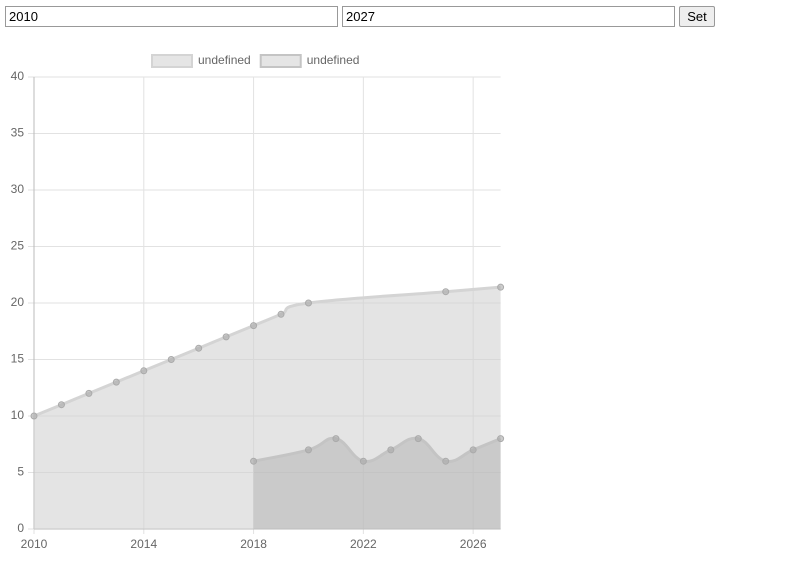  Describe the element at coordinates (18, 302) in the screenshot. I see `y-tick-label: 20` at that location.